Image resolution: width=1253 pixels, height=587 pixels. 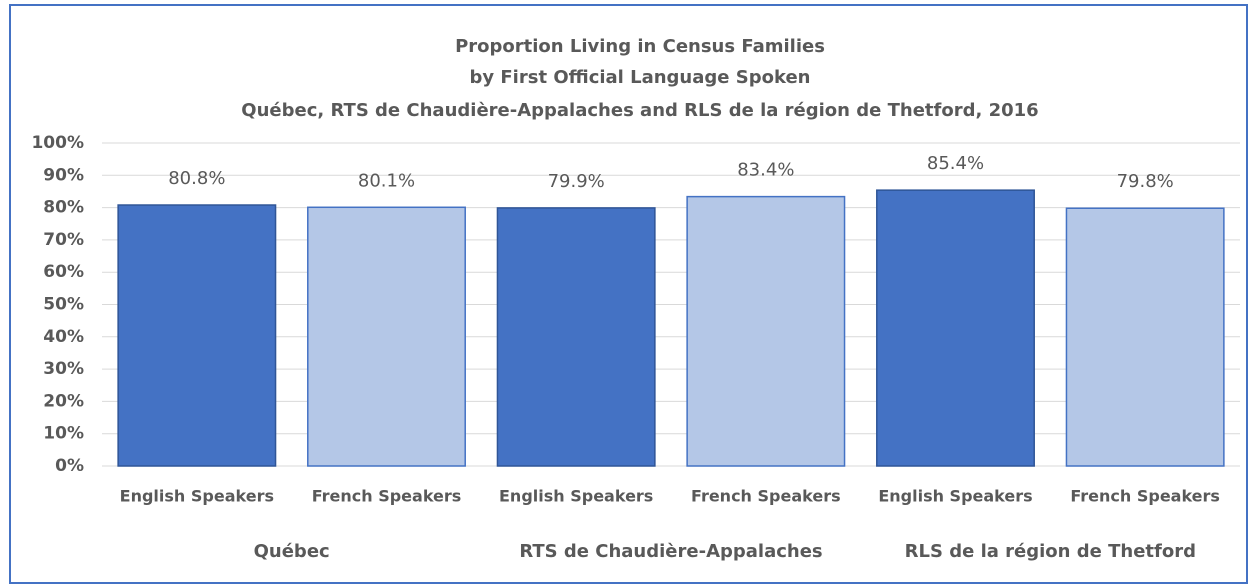 What do you see at coordinates (670, 551) in the screenshot?
I see `group-label: RTS de Chaudière-Appalaches` at bounding box center [670, 551].